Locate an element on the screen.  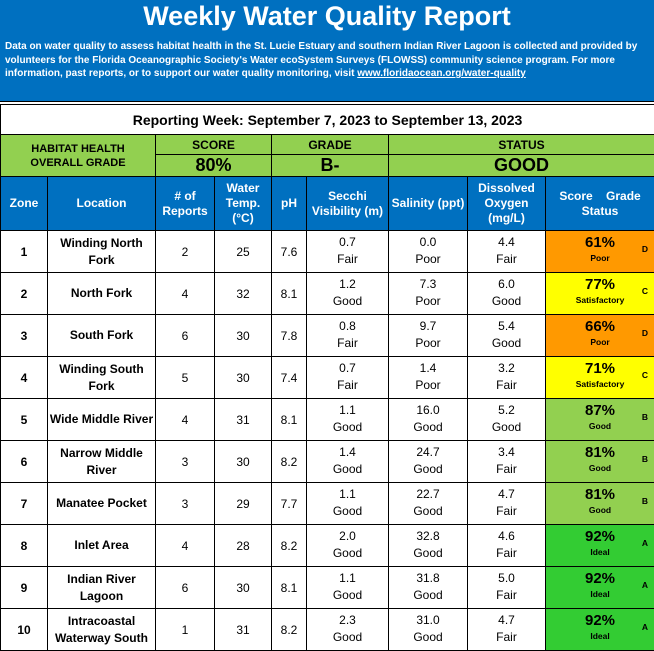
temp-cell: 32 is located at coordinates (243, 294).